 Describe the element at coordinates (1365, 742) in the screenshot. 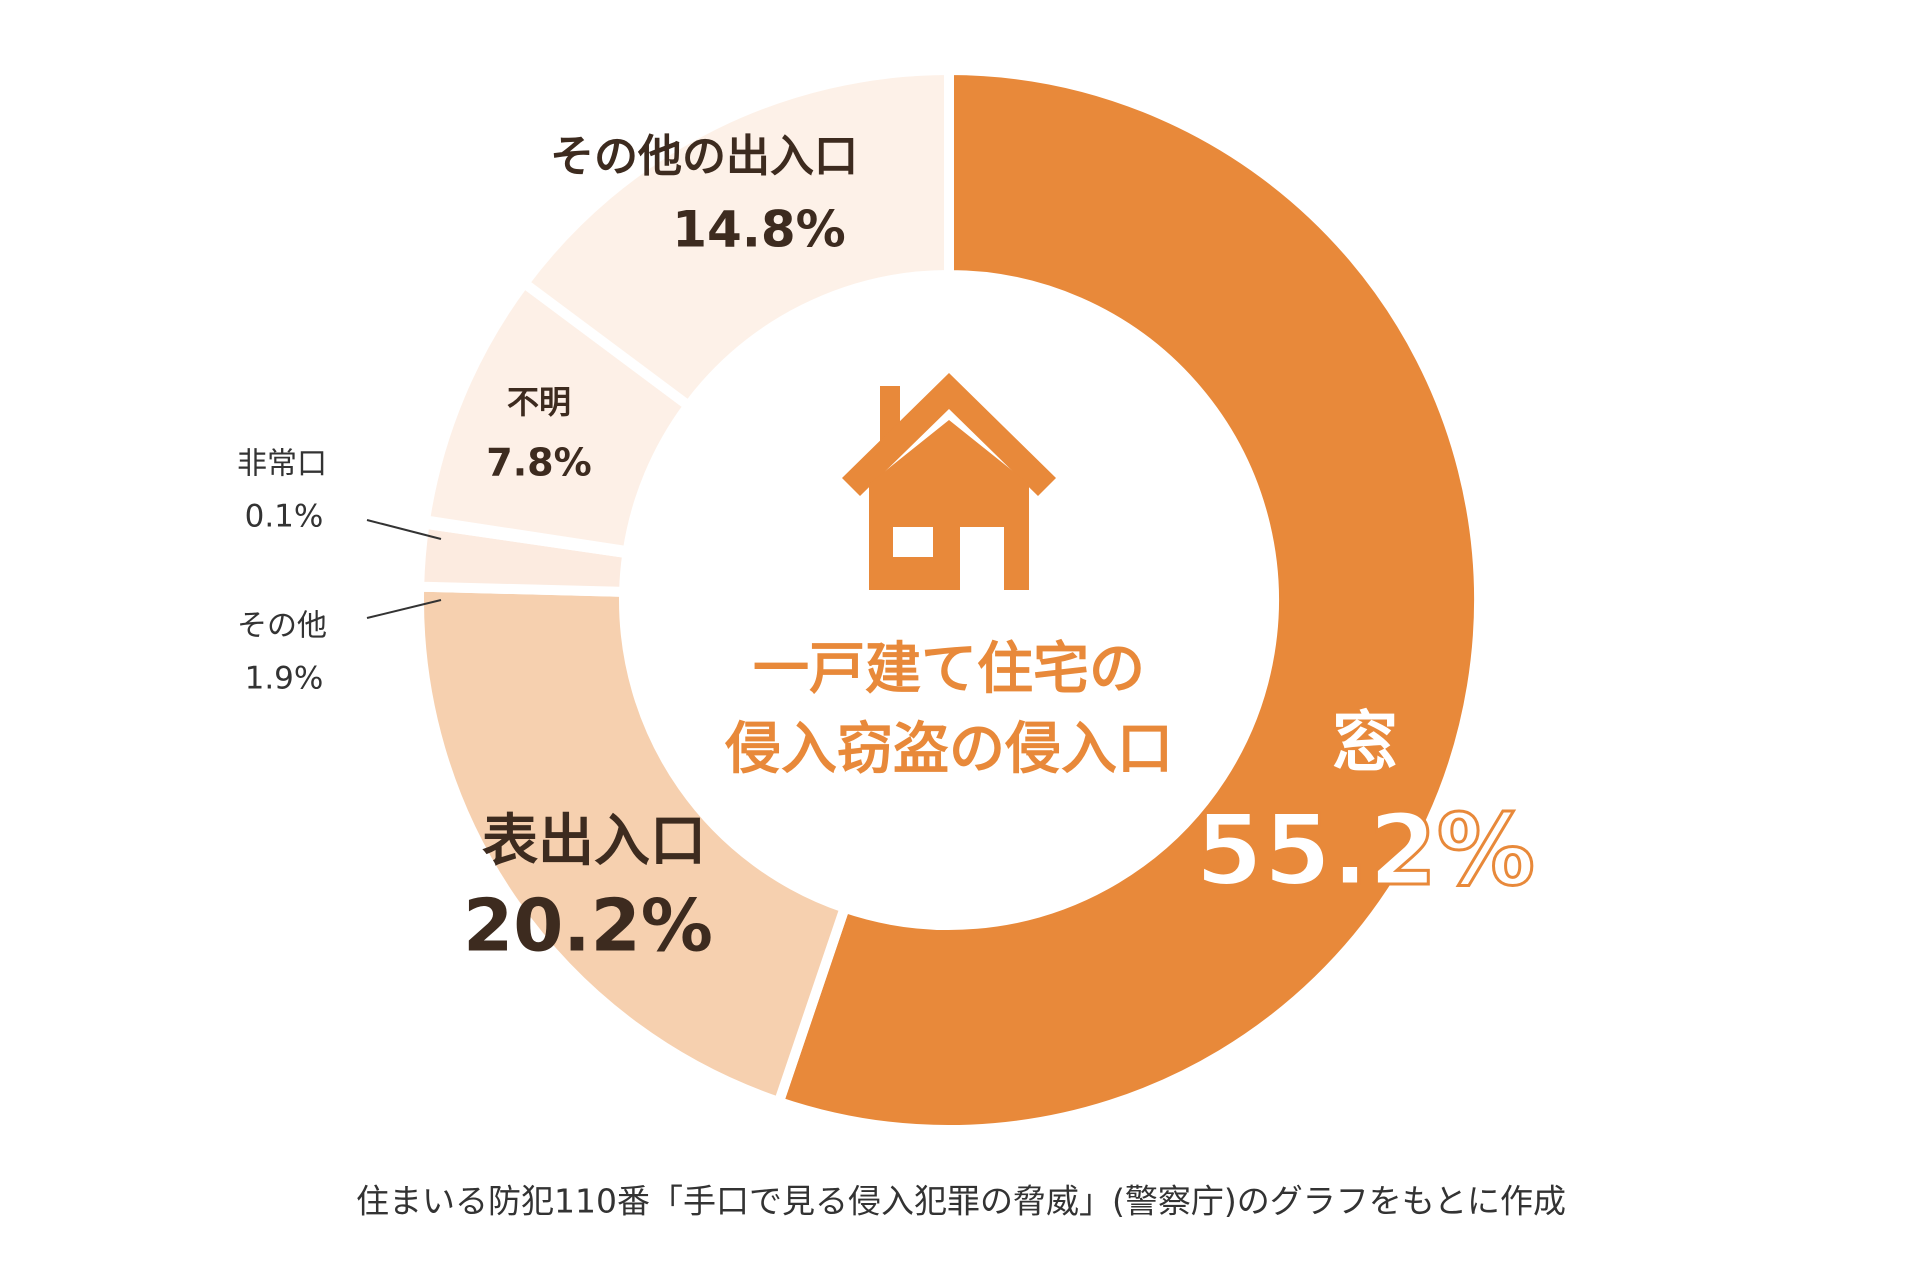

I see `segment-label: 窓` at that location.